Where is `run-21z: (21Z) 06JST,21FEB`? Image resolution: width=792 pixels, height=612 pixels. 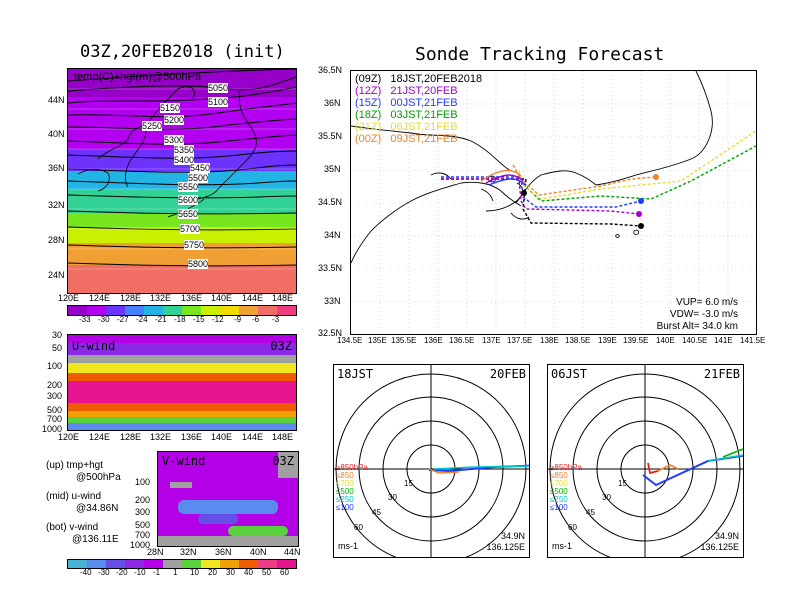 run-21z: (21Z) 06JST,21FEB is located at coordinates (406, 127).